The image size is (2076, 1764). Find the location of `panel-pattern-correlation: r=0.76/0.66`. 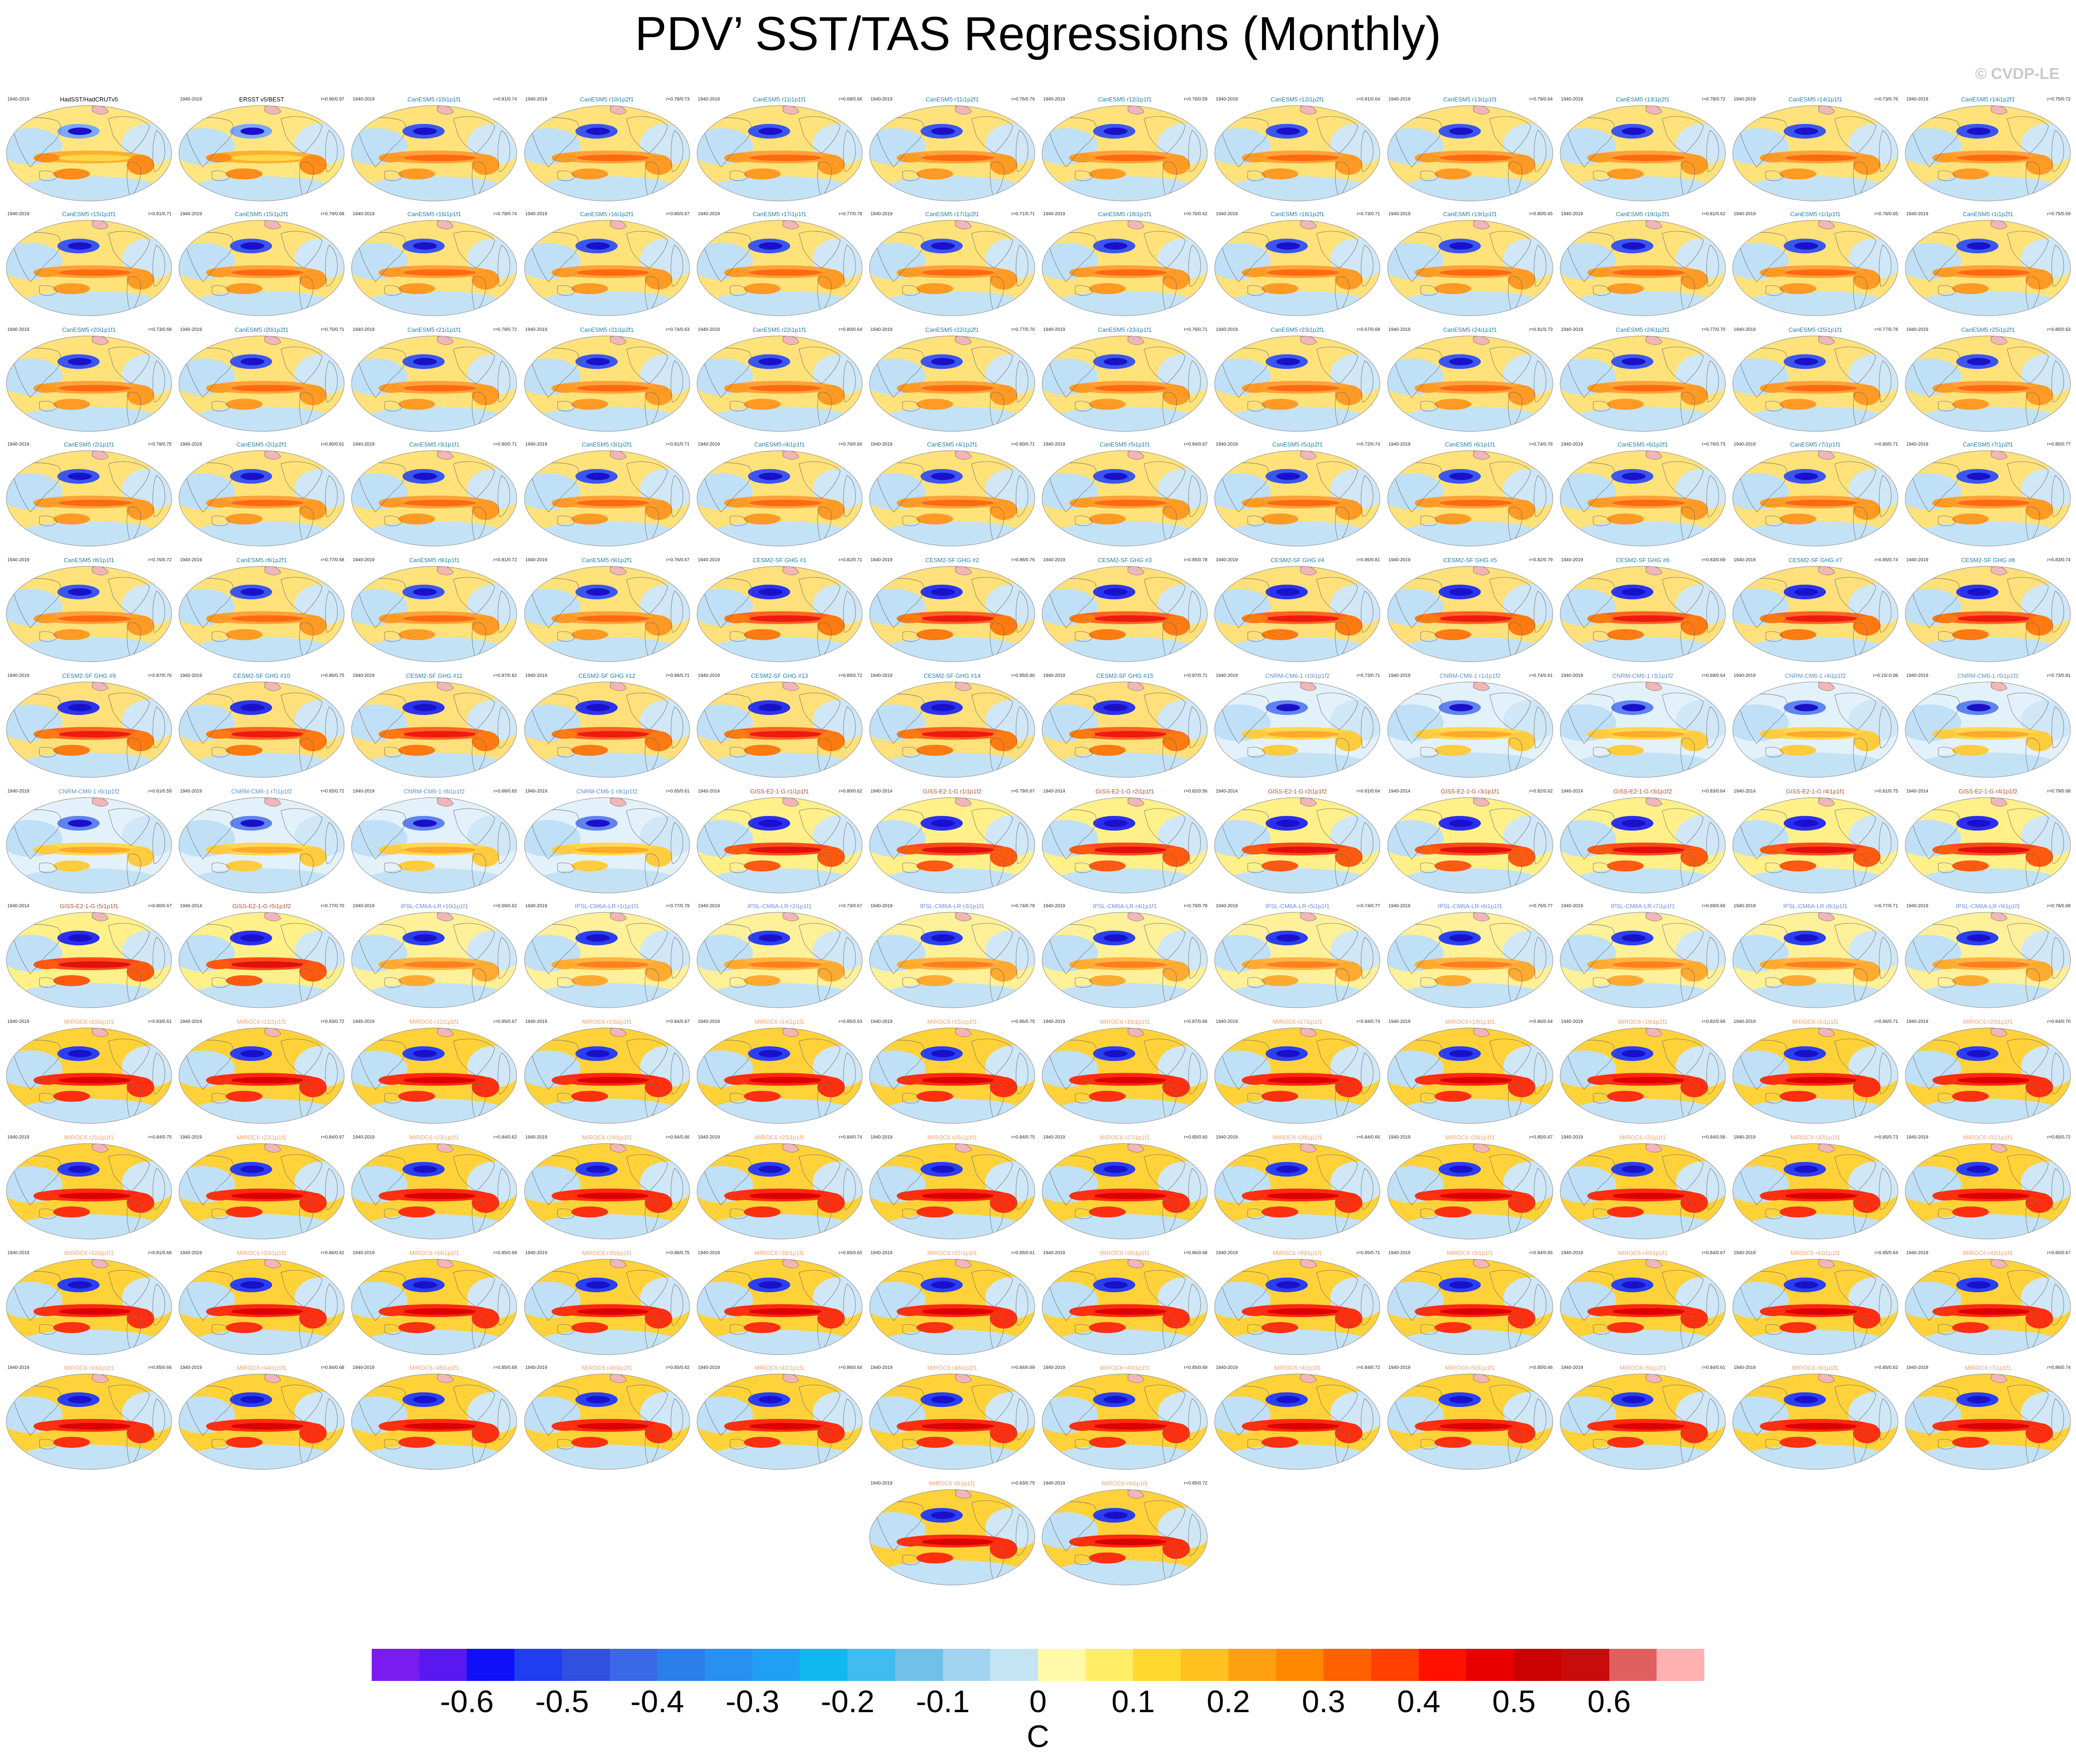

panel-pattern-correlation: r=0.76/0.66 is located at coordinates (850, 444).